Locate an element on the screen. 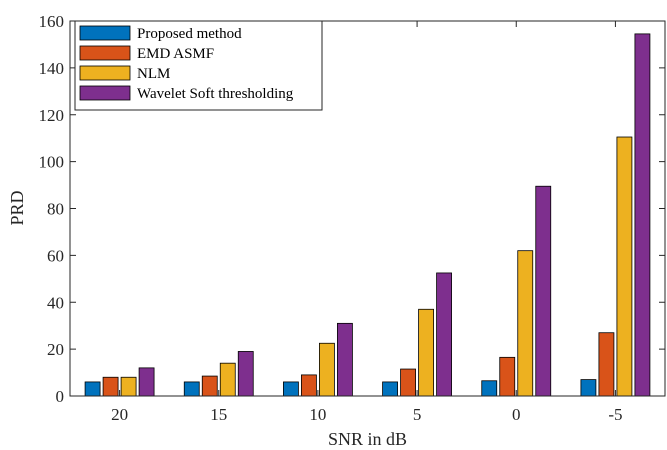 Image resolution: width=667 pixels, height=450 pixels. y-axis-title: PRD is located at coordinates (17, 207).